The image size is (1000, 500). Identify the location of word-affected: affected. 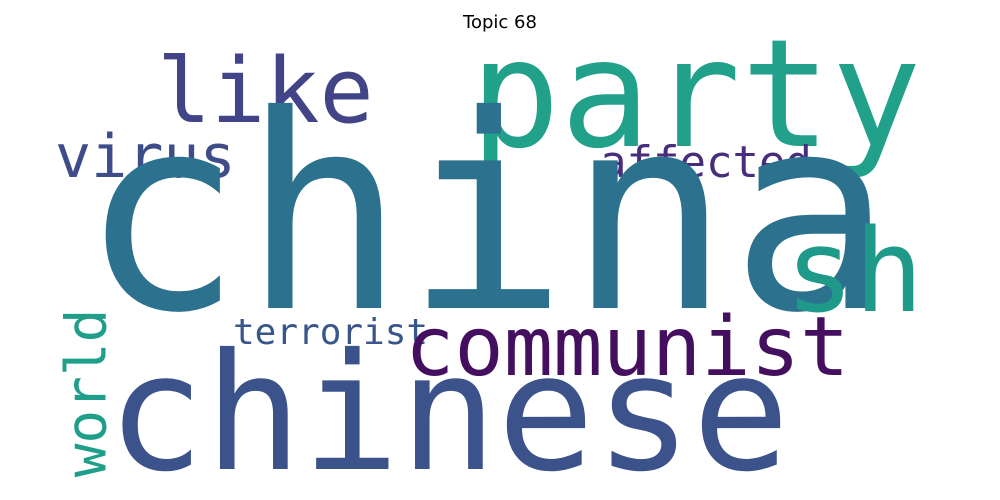
(706, 162).